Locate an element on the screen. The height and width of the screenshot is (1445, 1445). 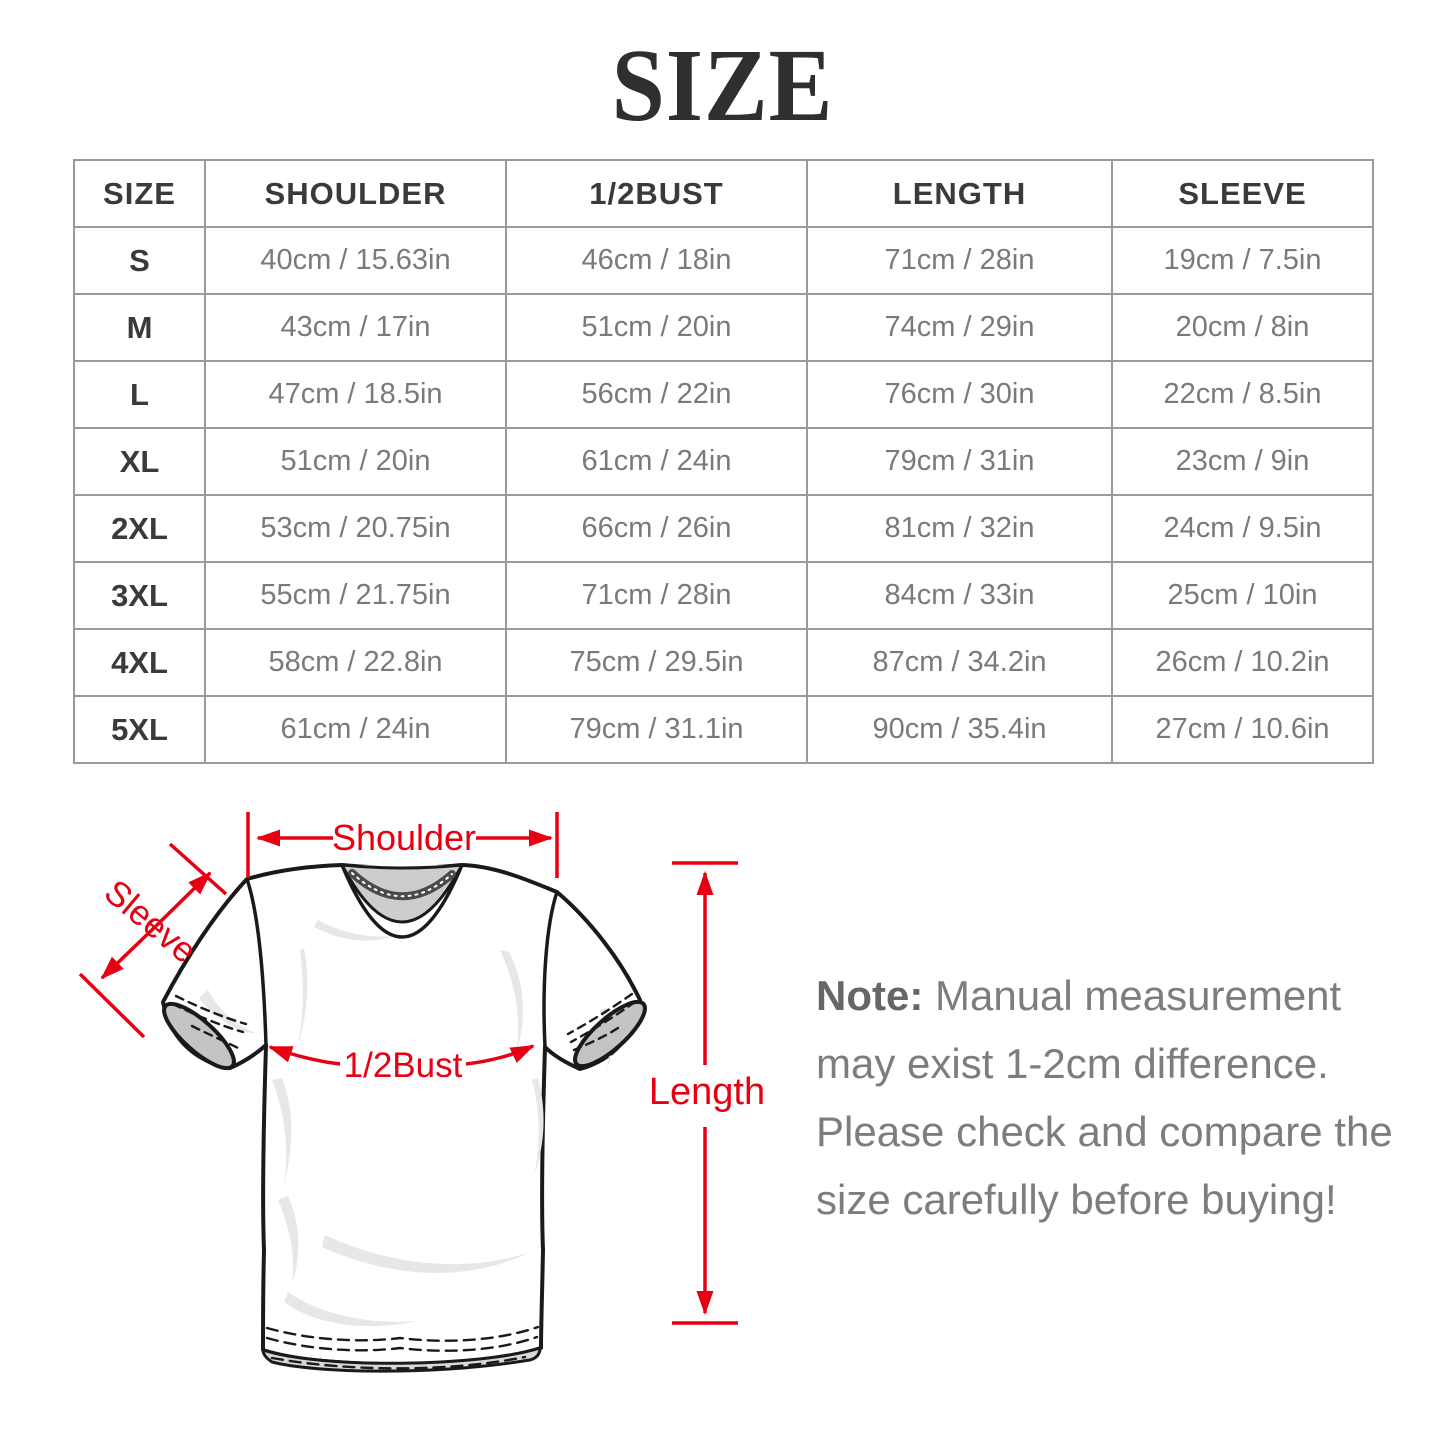
bust-measure-arrow is located at coordinates (401, 1055).